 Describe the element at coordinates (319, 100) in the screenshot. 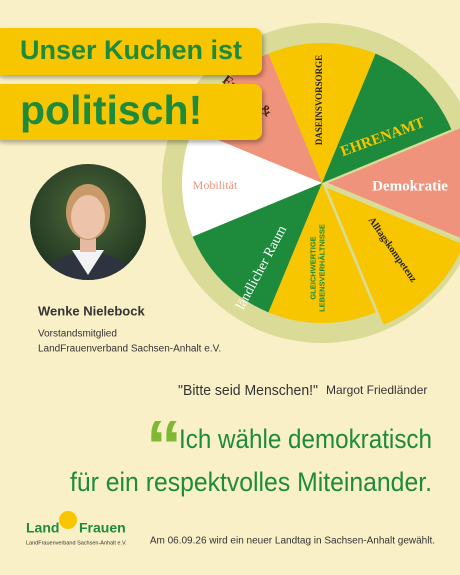

I see `slice-label: DASEINSVORSORGE` at that location.